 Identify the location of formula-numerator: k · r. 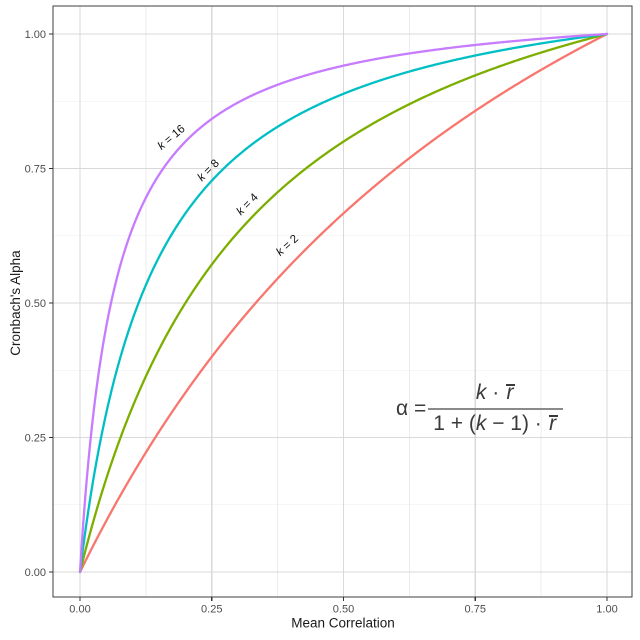
(495, 393).